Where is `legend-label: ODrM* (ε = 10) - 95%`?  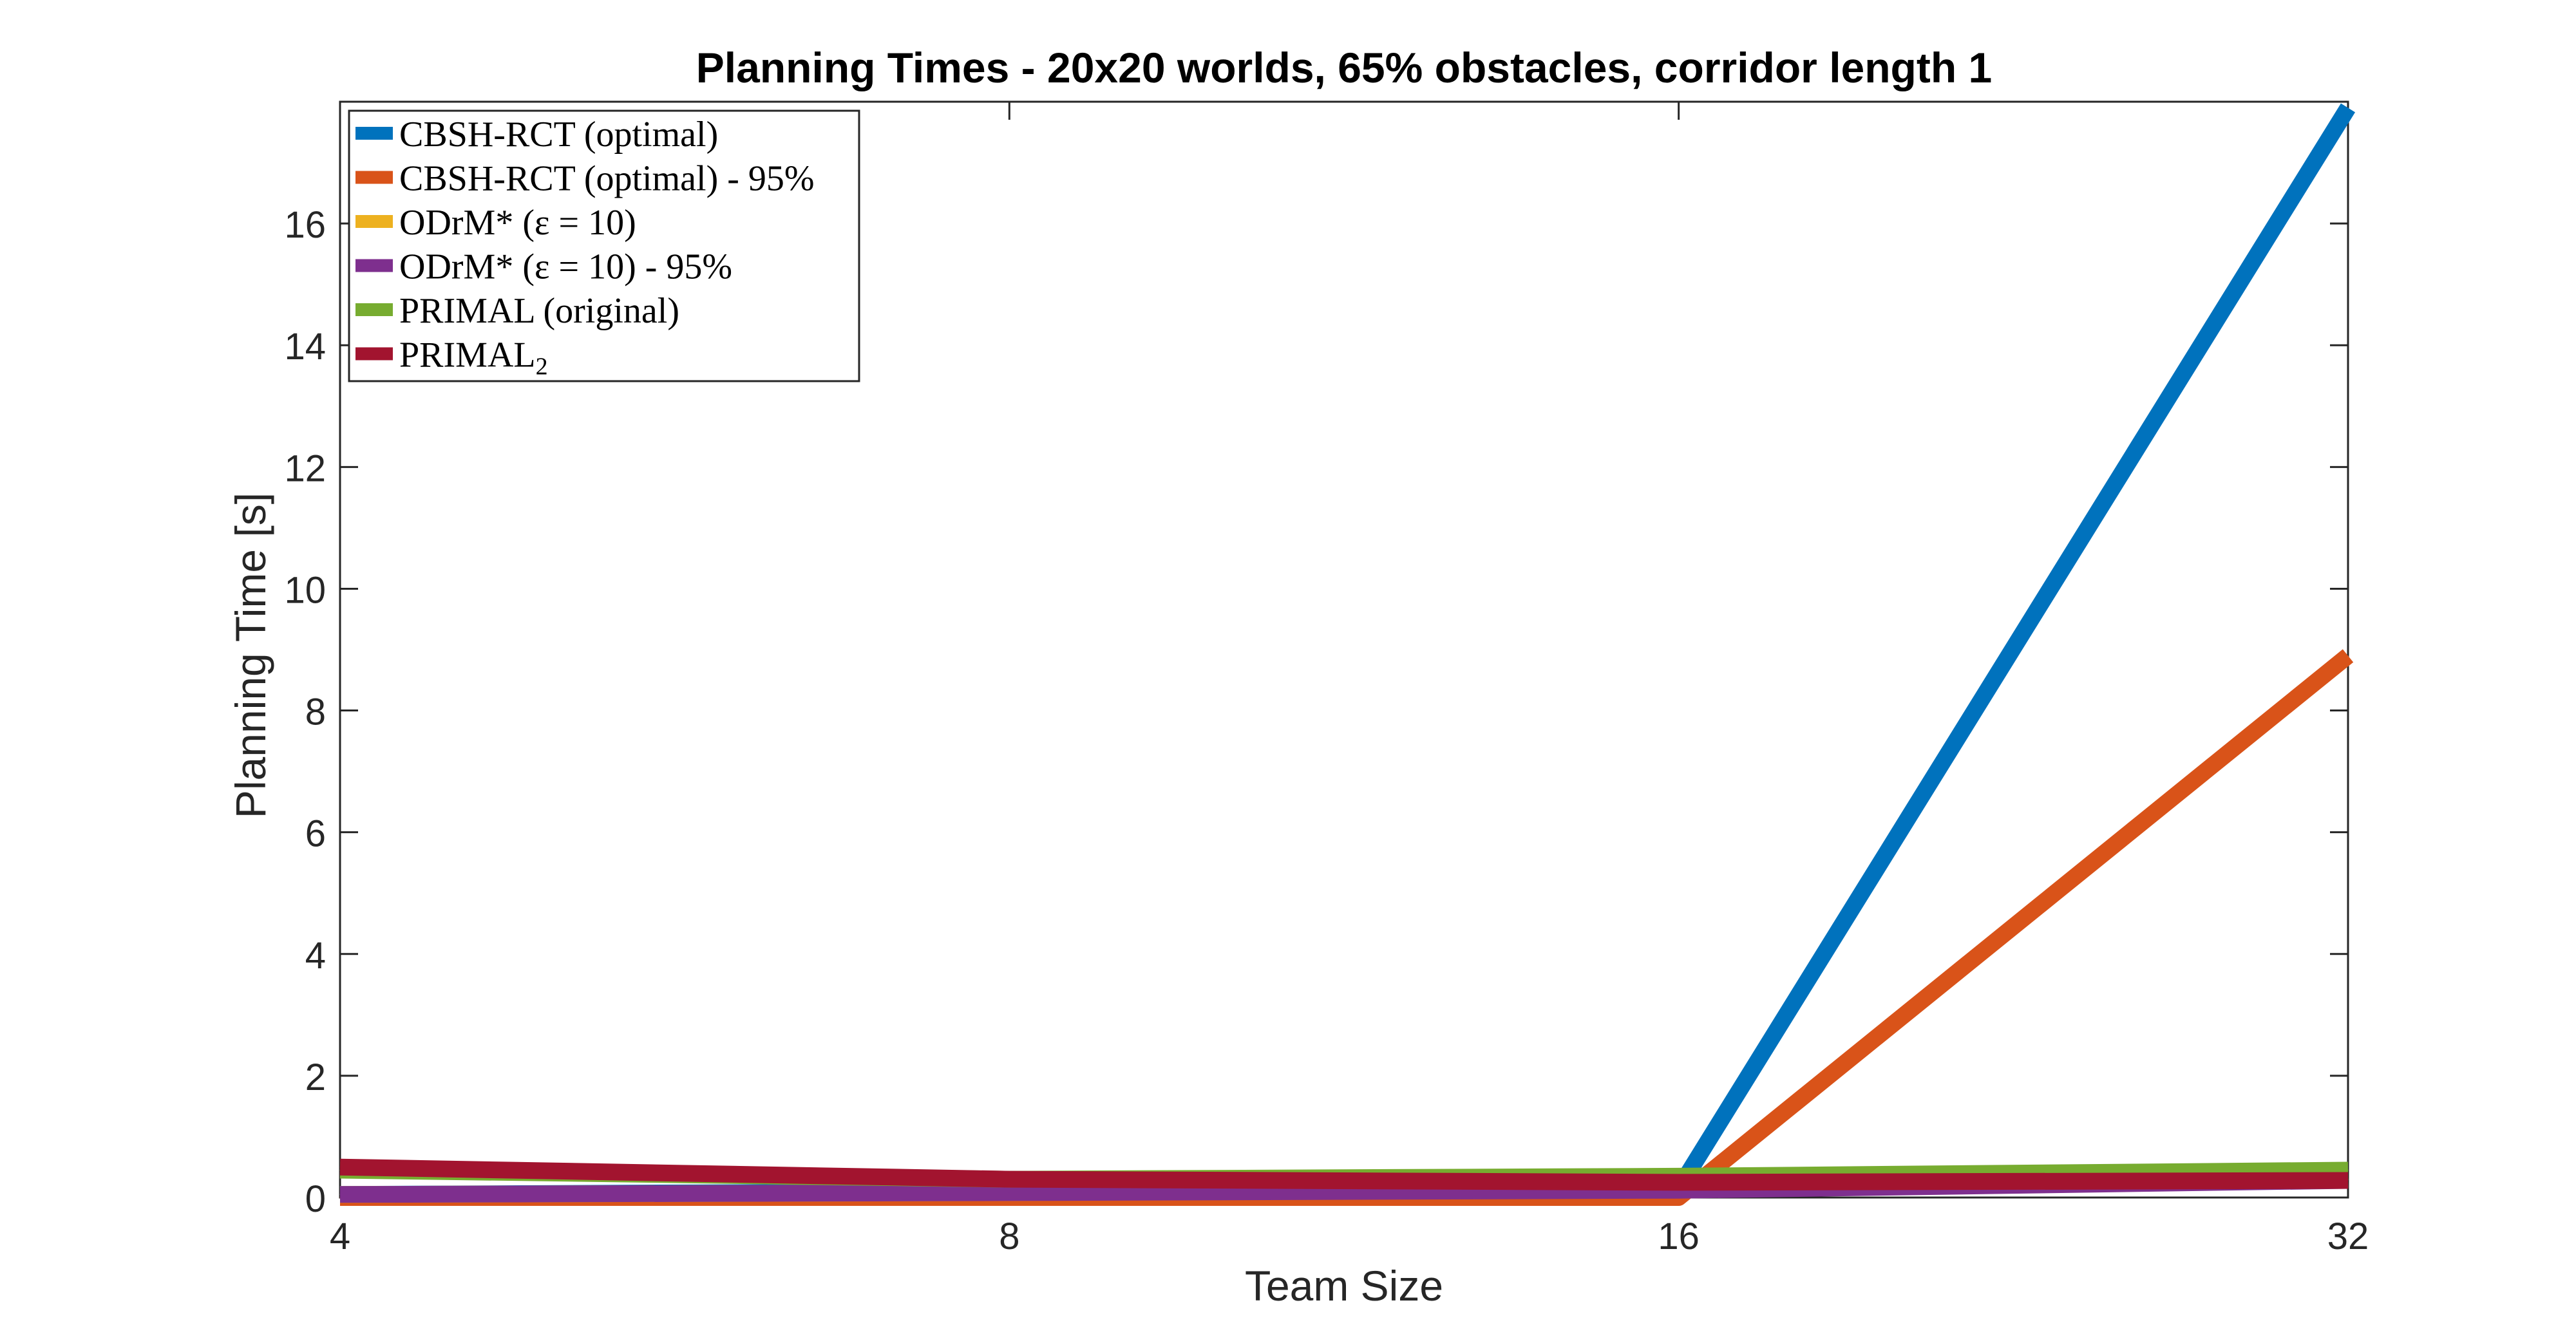 legend-label: ODrM* (ε = 10) - 95% is located at coordinates (565, 267).